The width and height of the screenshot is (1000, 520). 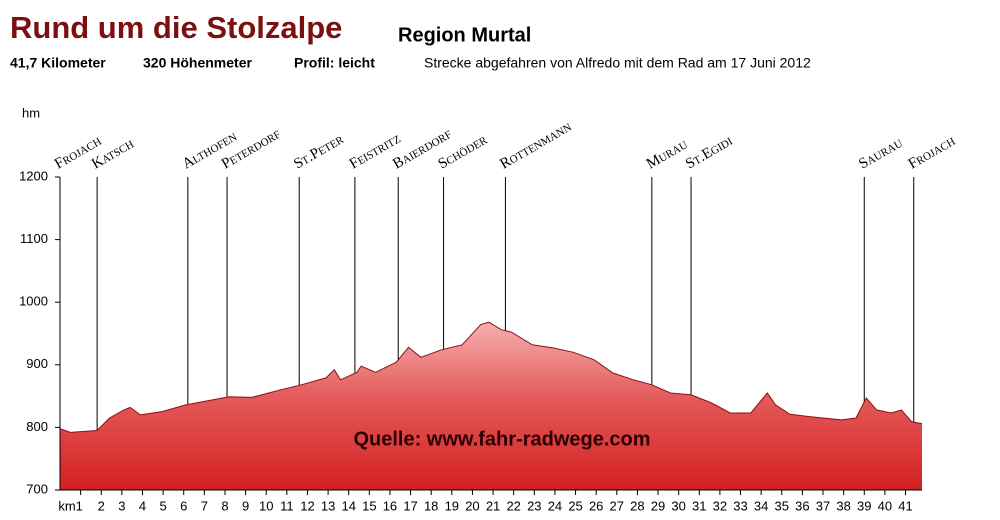 I want to click on x-tick-label: 30, so click(x=678, y=505).